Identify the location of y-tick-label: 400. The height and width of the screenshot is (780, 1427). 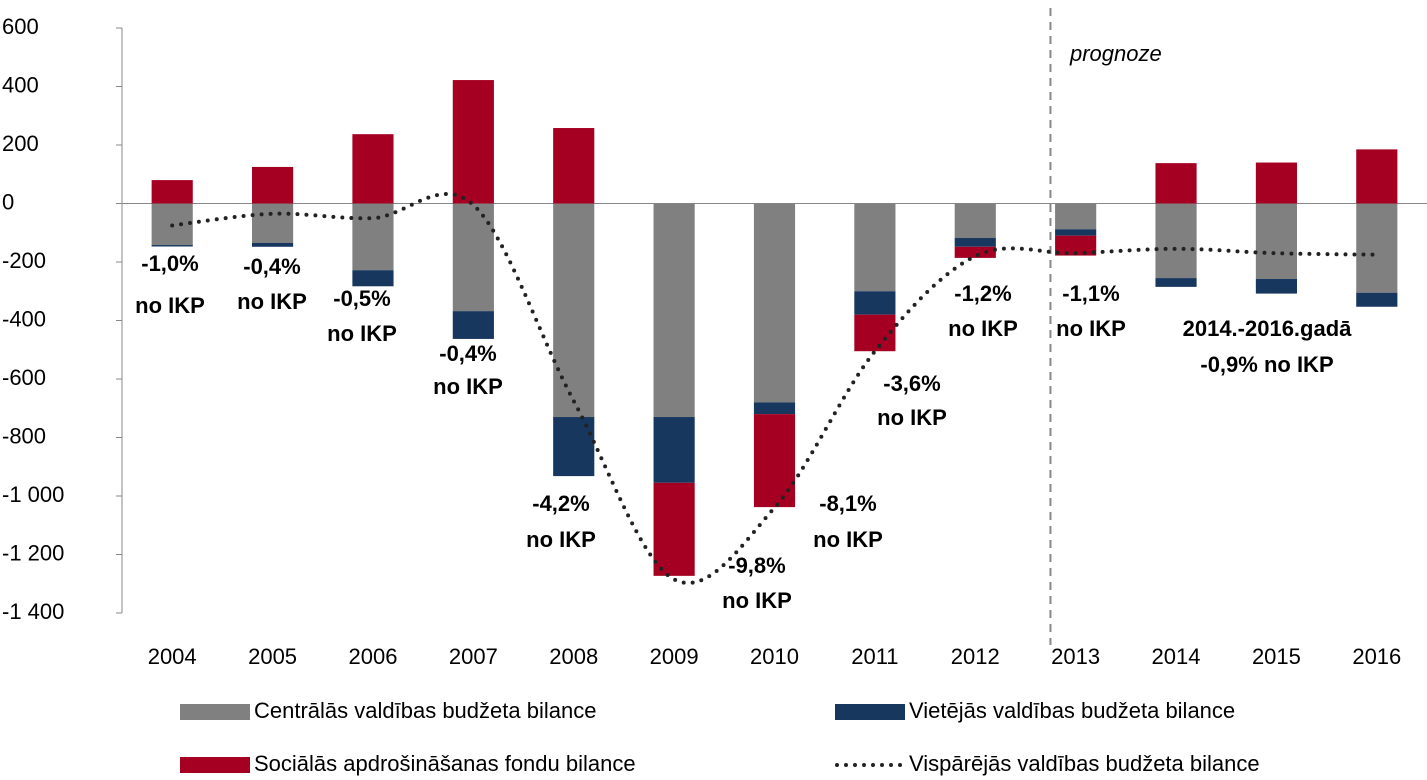
(20, 84).